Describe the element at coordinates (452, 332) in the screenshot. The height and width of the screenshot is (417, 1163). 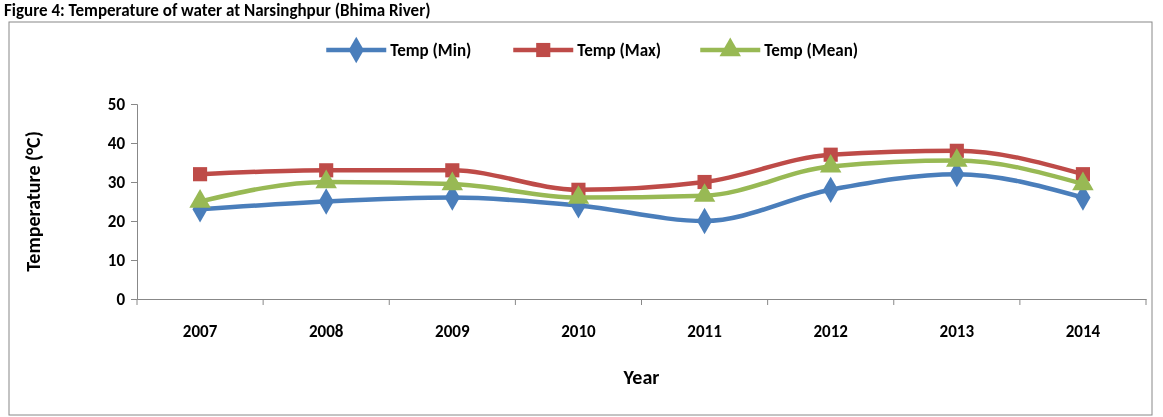
I see `x-tick-label: 2009` at that location.